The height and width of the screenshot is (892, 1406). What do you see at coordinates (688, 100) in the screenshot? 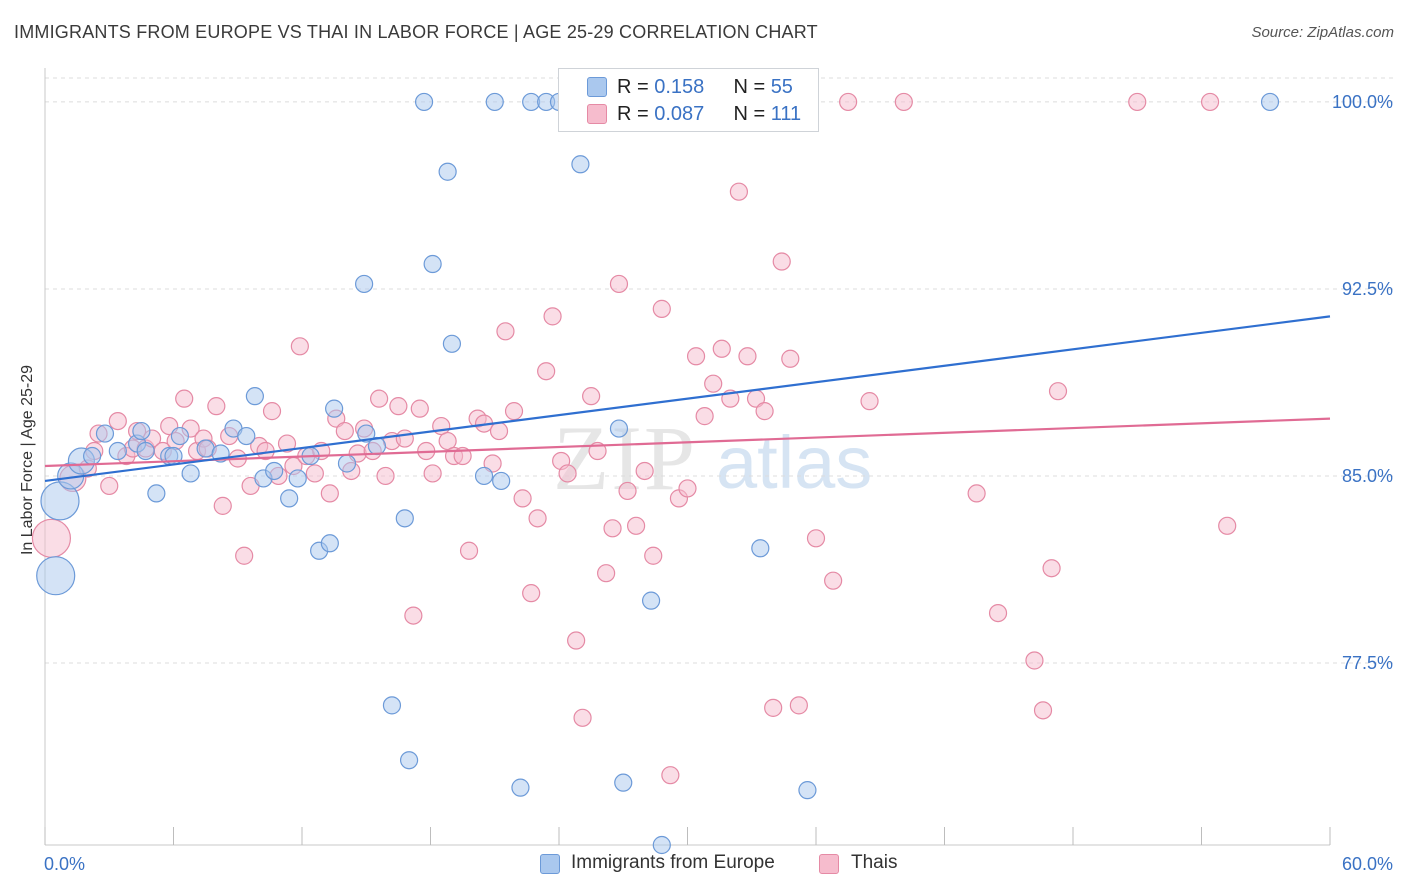
I see `correlation-legend: R = 0.158 N = 55 R = 0.087 N = 111` at bounding box center [688, 100].